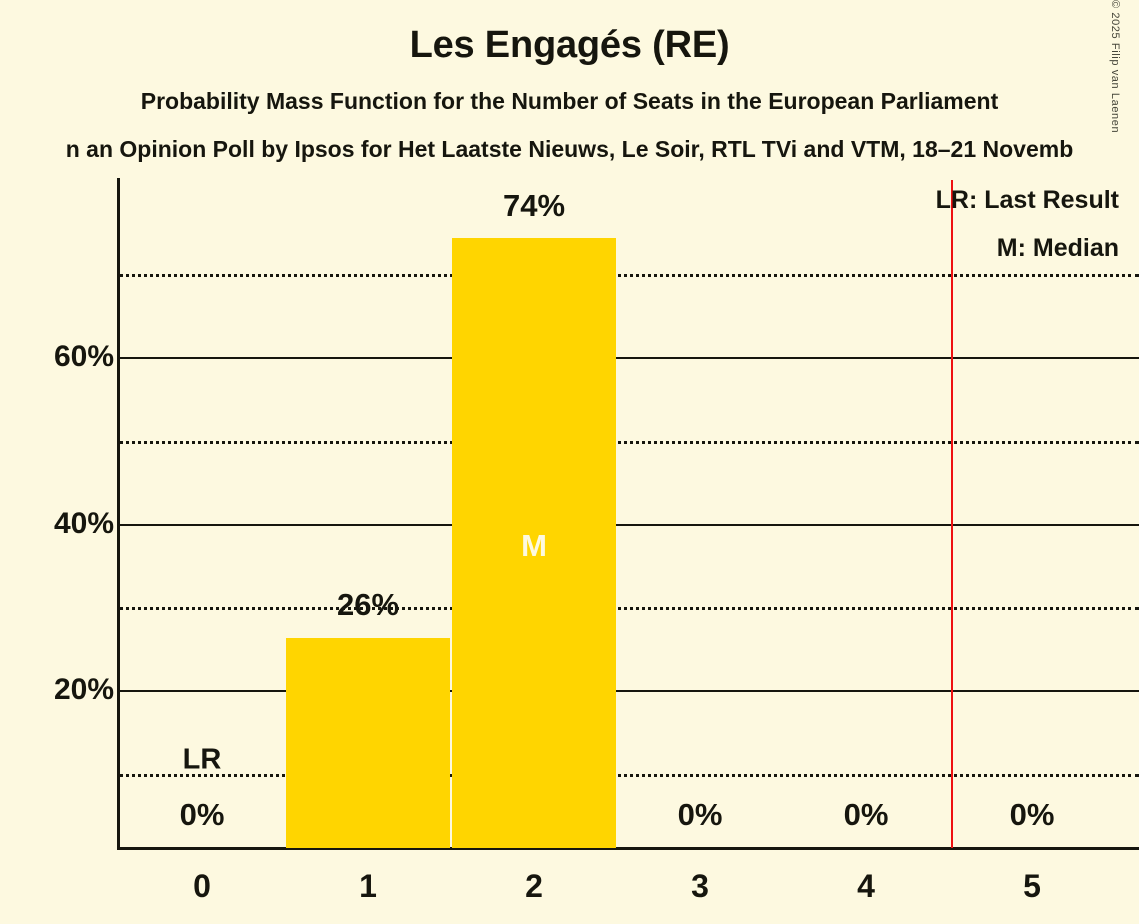  Describe the element at coordinates (569, 45) in the screenshot. I see `page-title: Les Engagés (RE)` at that location.